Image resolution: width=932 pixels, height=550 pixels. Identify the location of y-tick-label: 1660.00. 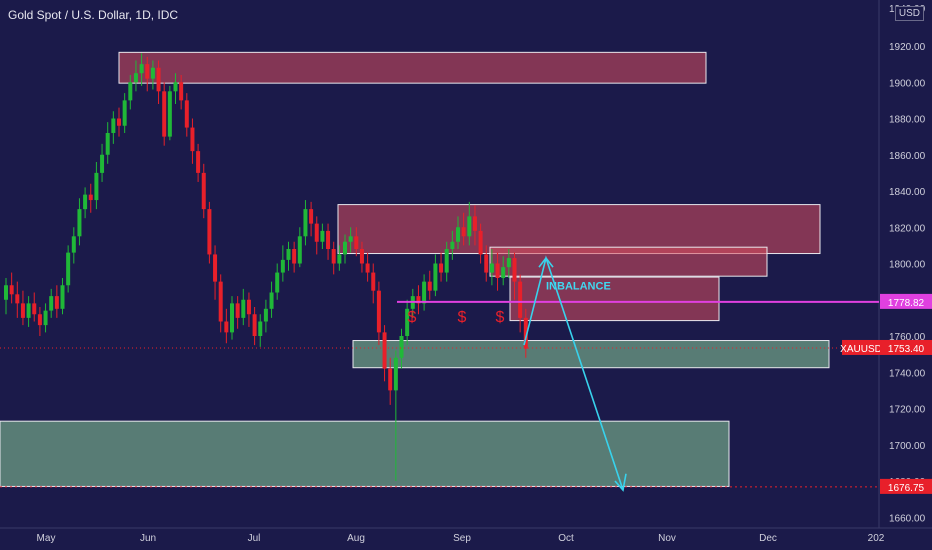
(907, 518).